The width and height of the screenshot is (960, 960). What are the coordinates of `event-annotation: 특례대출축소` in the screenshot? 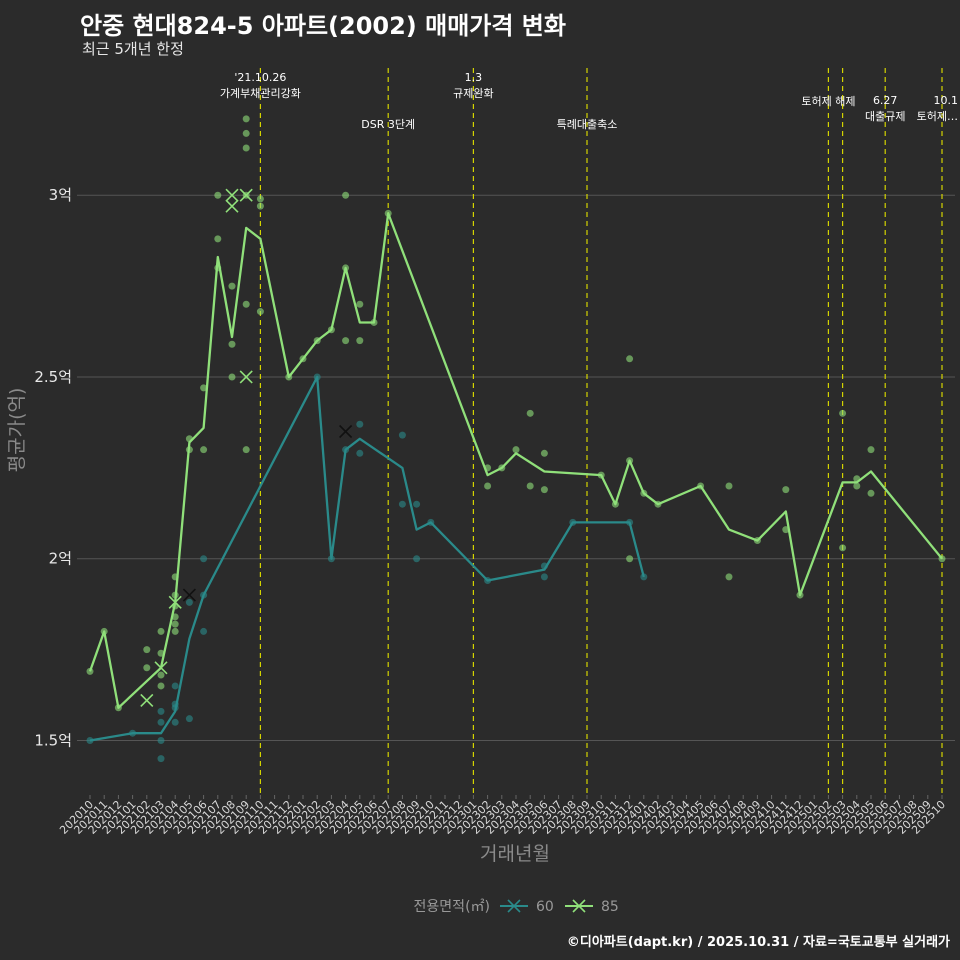 It's located at (587, 124).